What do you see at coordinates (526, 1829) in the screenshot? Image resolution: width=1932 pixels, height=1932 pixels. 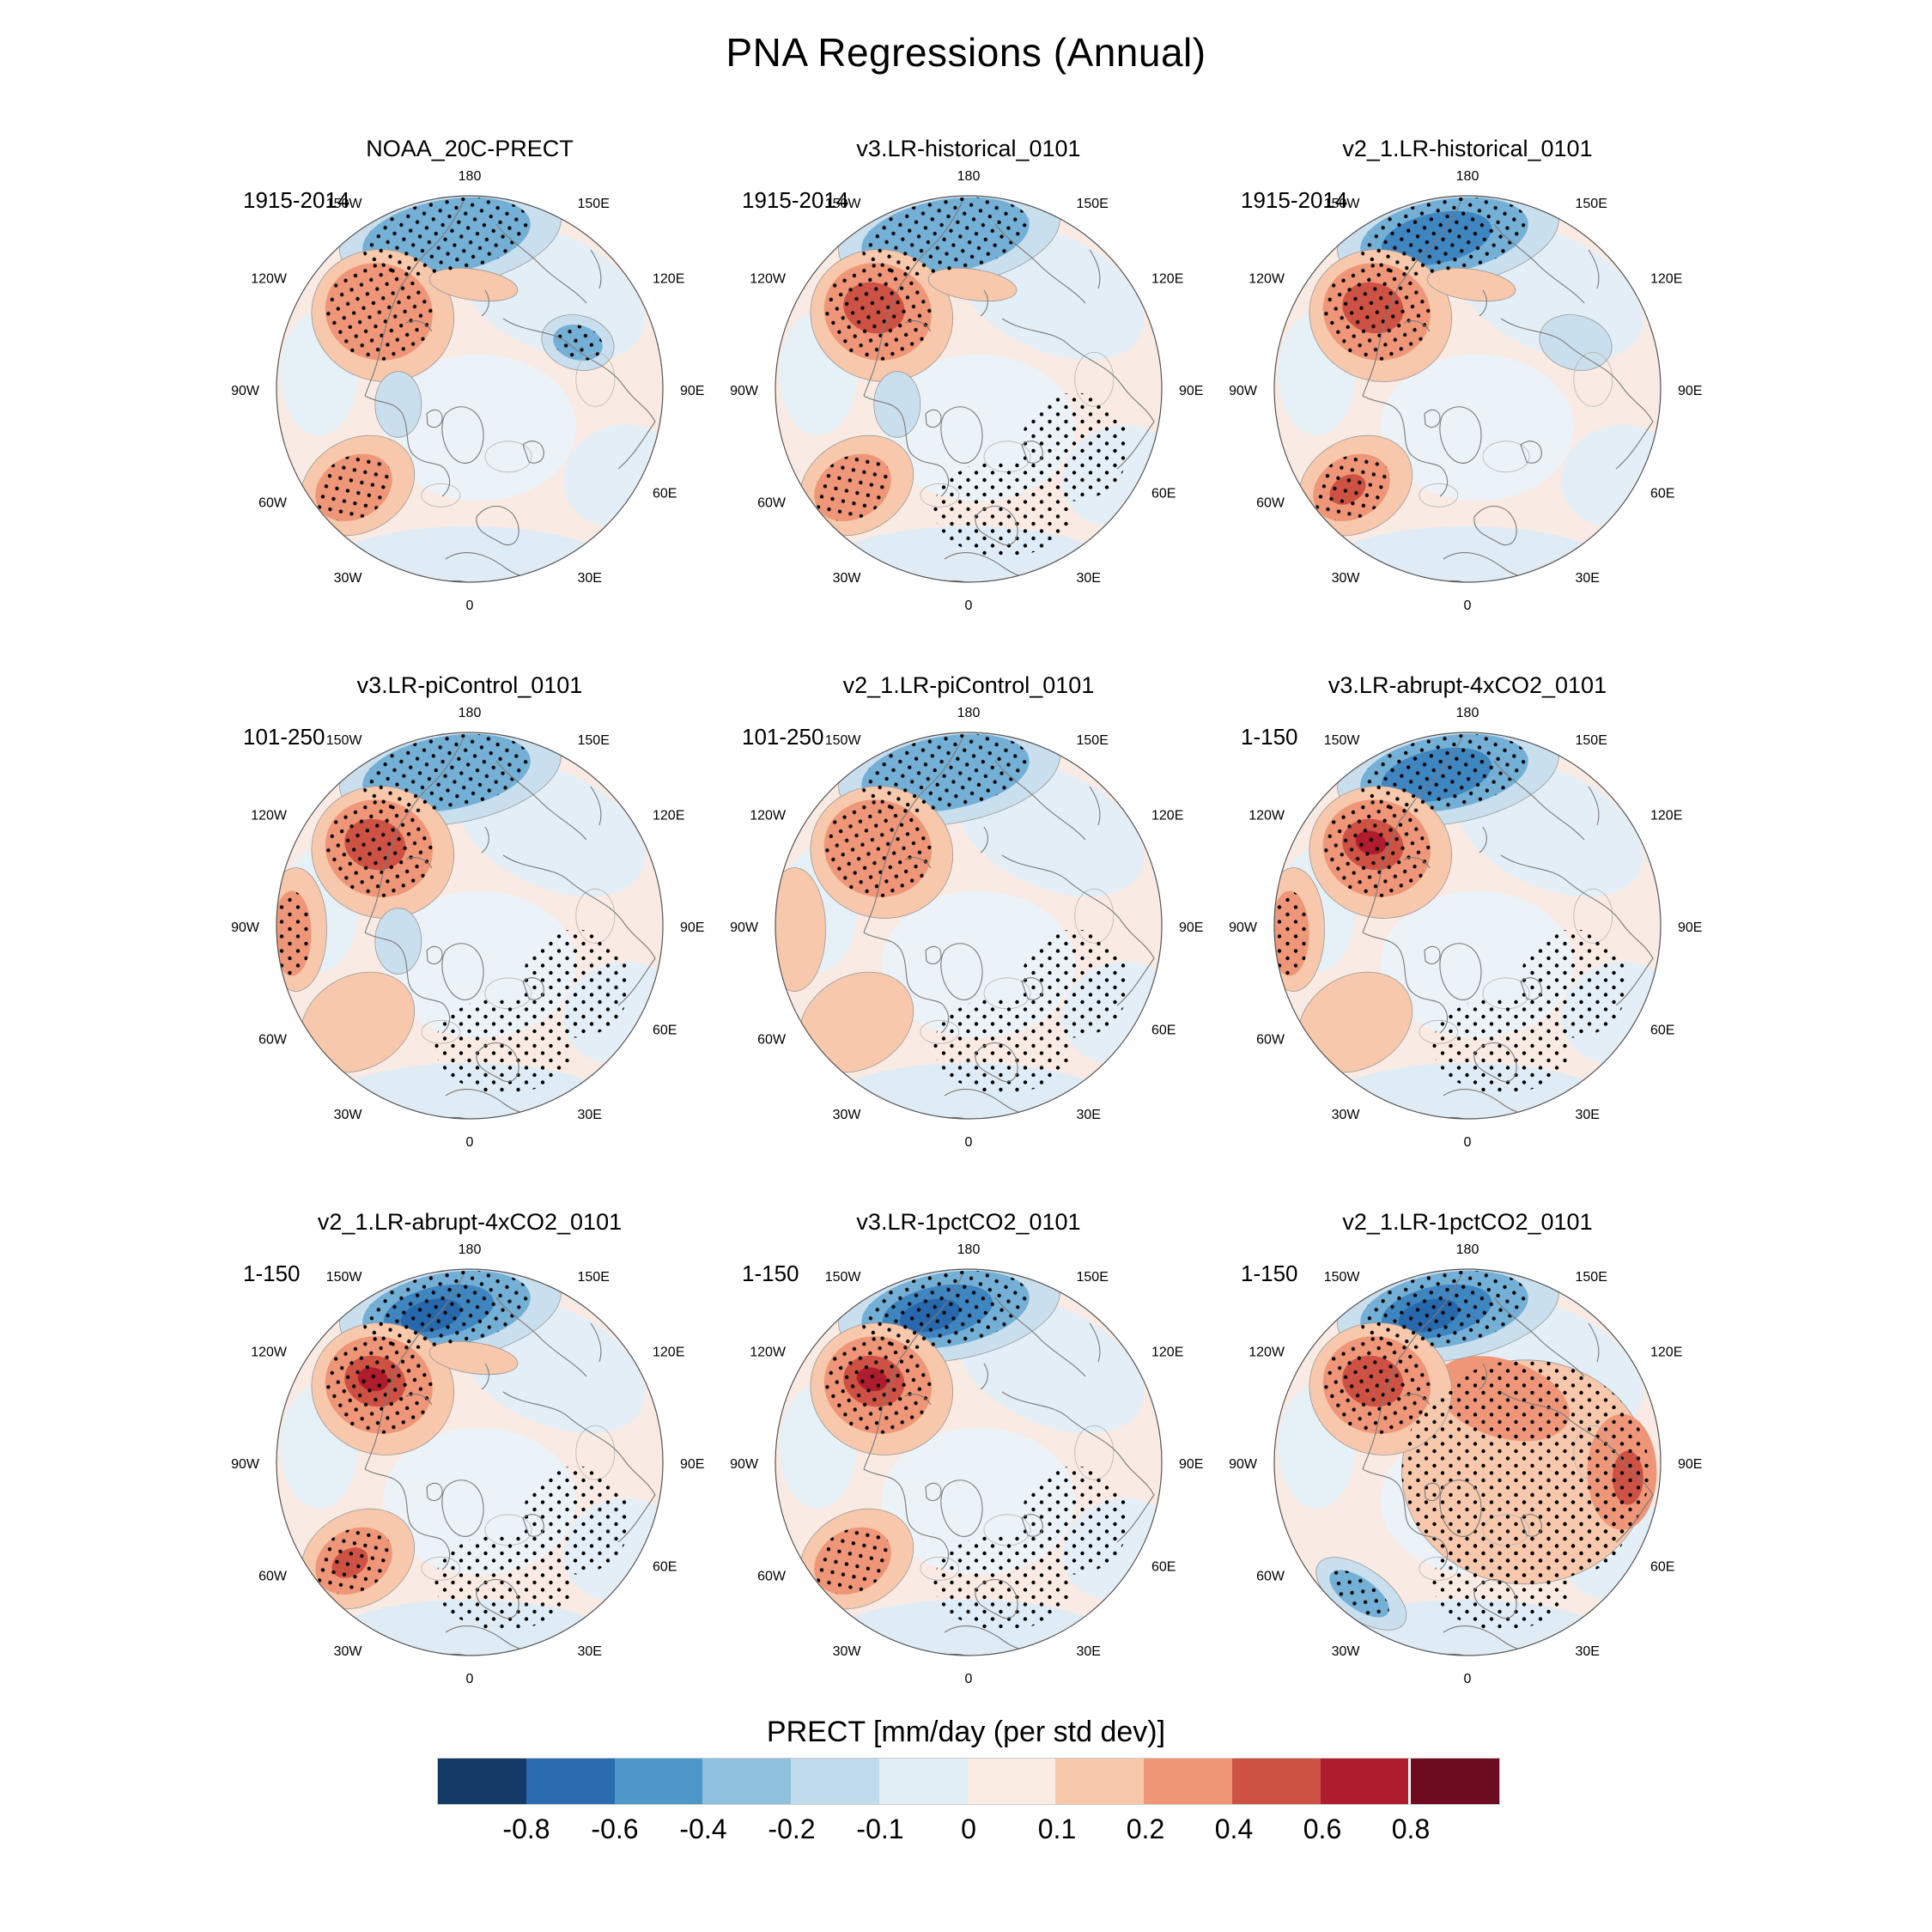 I see `colorbar-tick--0.8: -0.8` at bounding box center [526, 1829].